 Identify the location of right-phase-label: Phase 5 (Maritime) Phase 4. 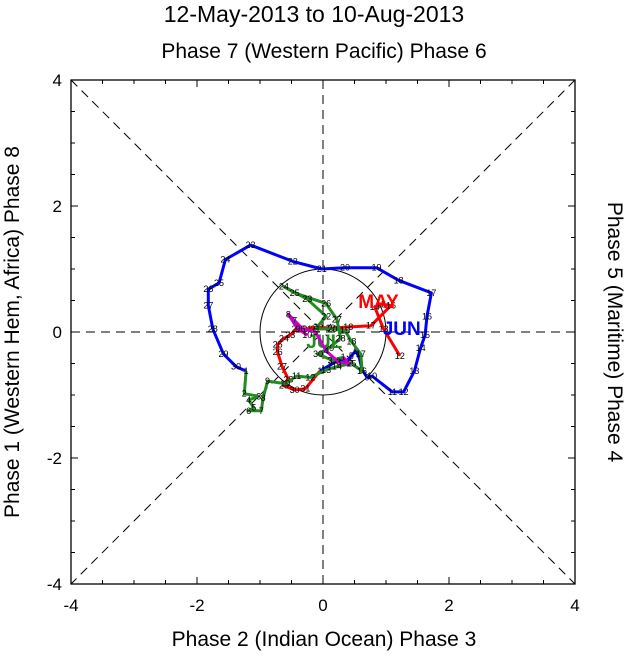
(614, 332).